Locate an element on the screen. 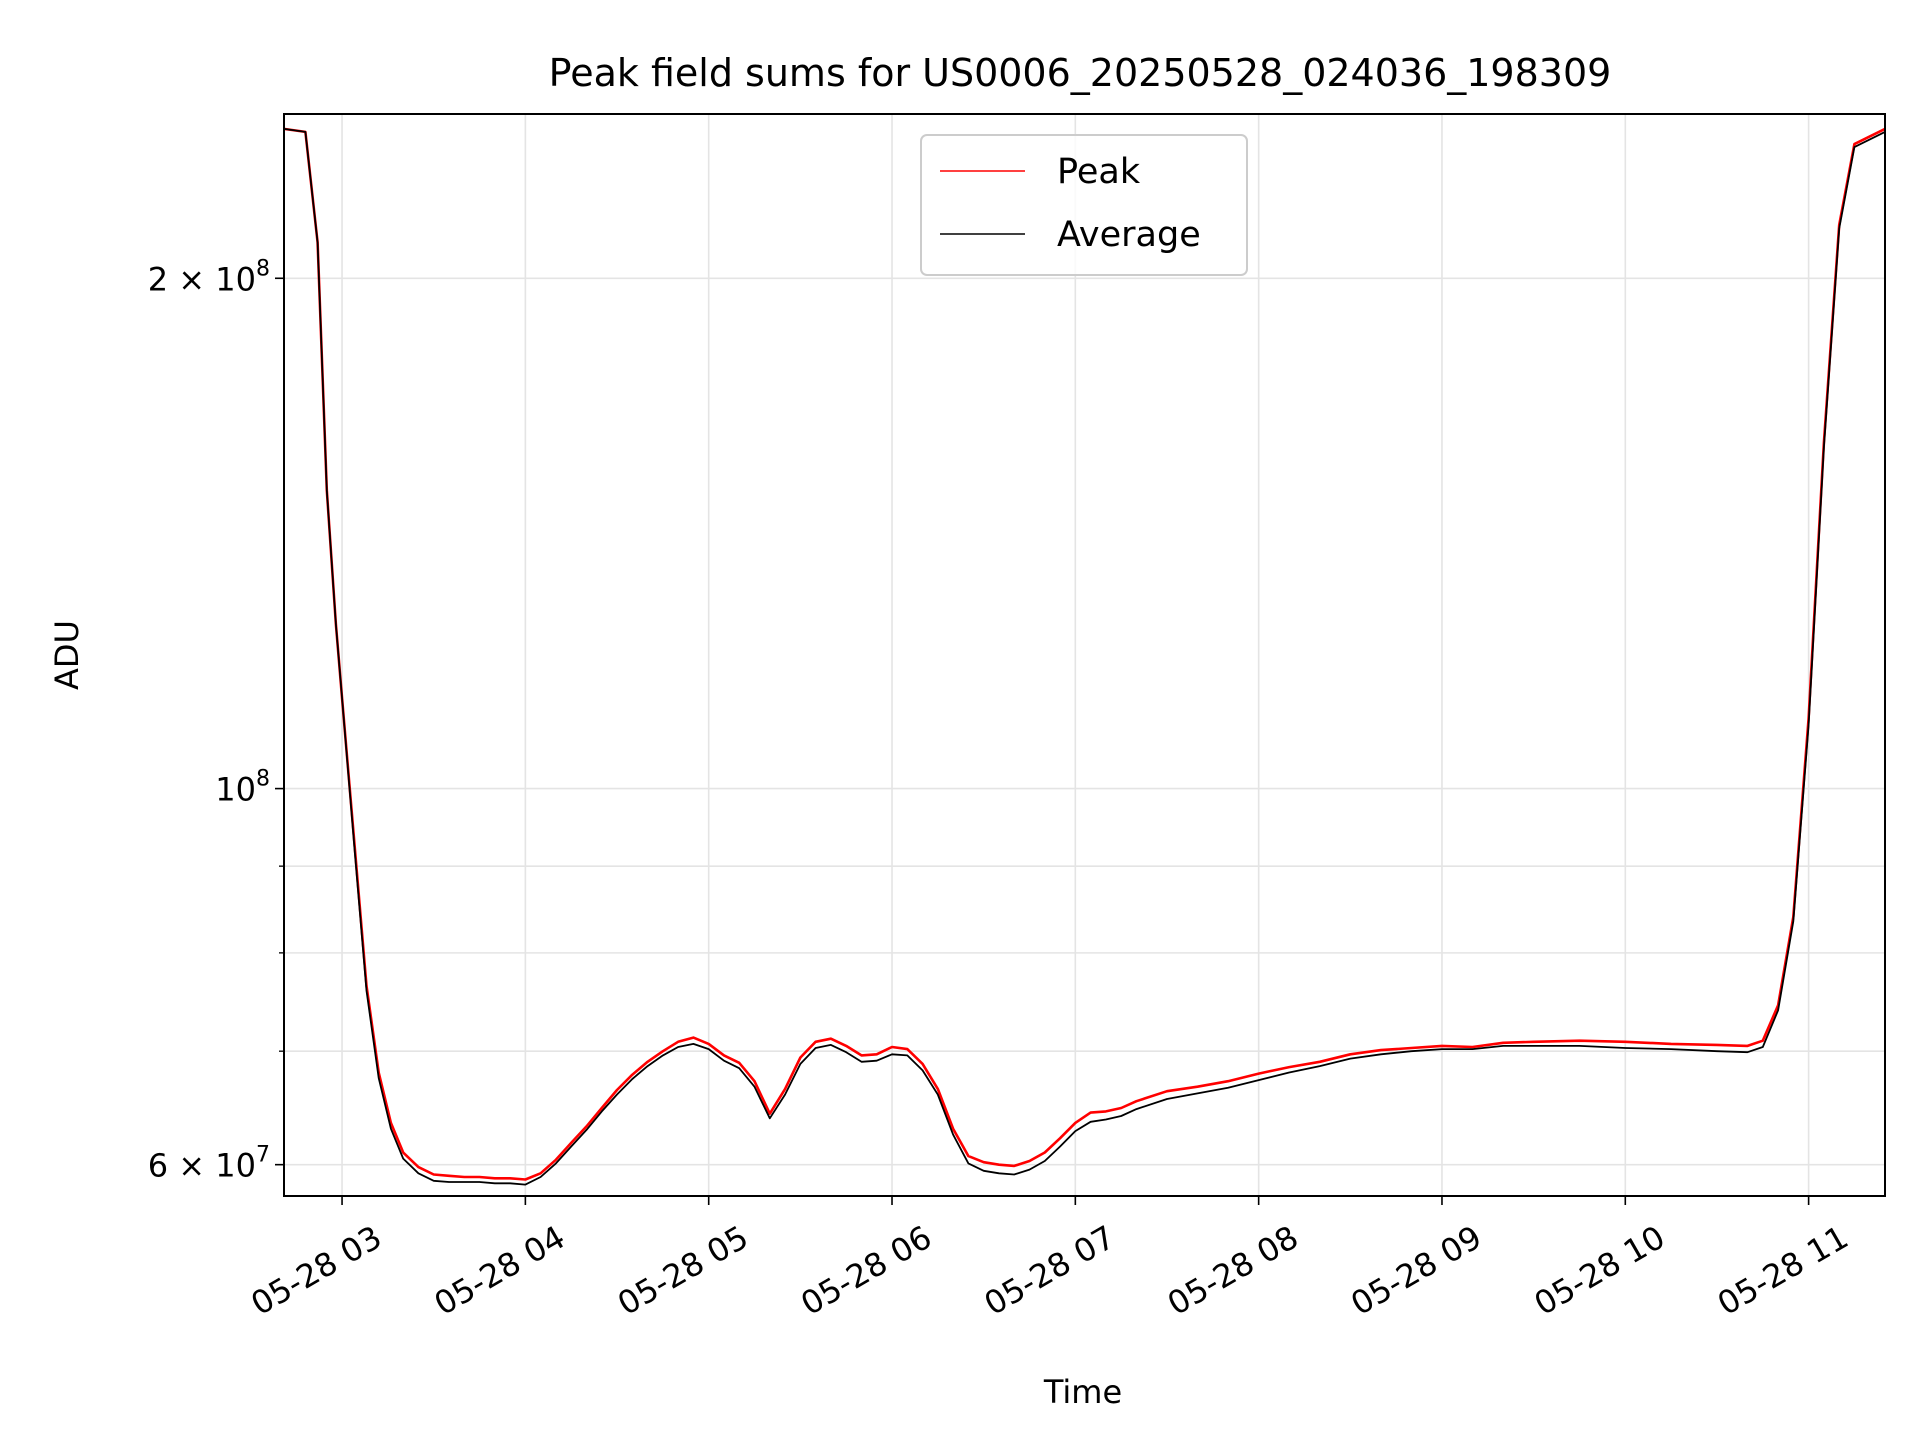 Image resolution: width=1920 pixels, height=1440 pixels. y-axis-label: ADU is located at coordinates (67, 655).